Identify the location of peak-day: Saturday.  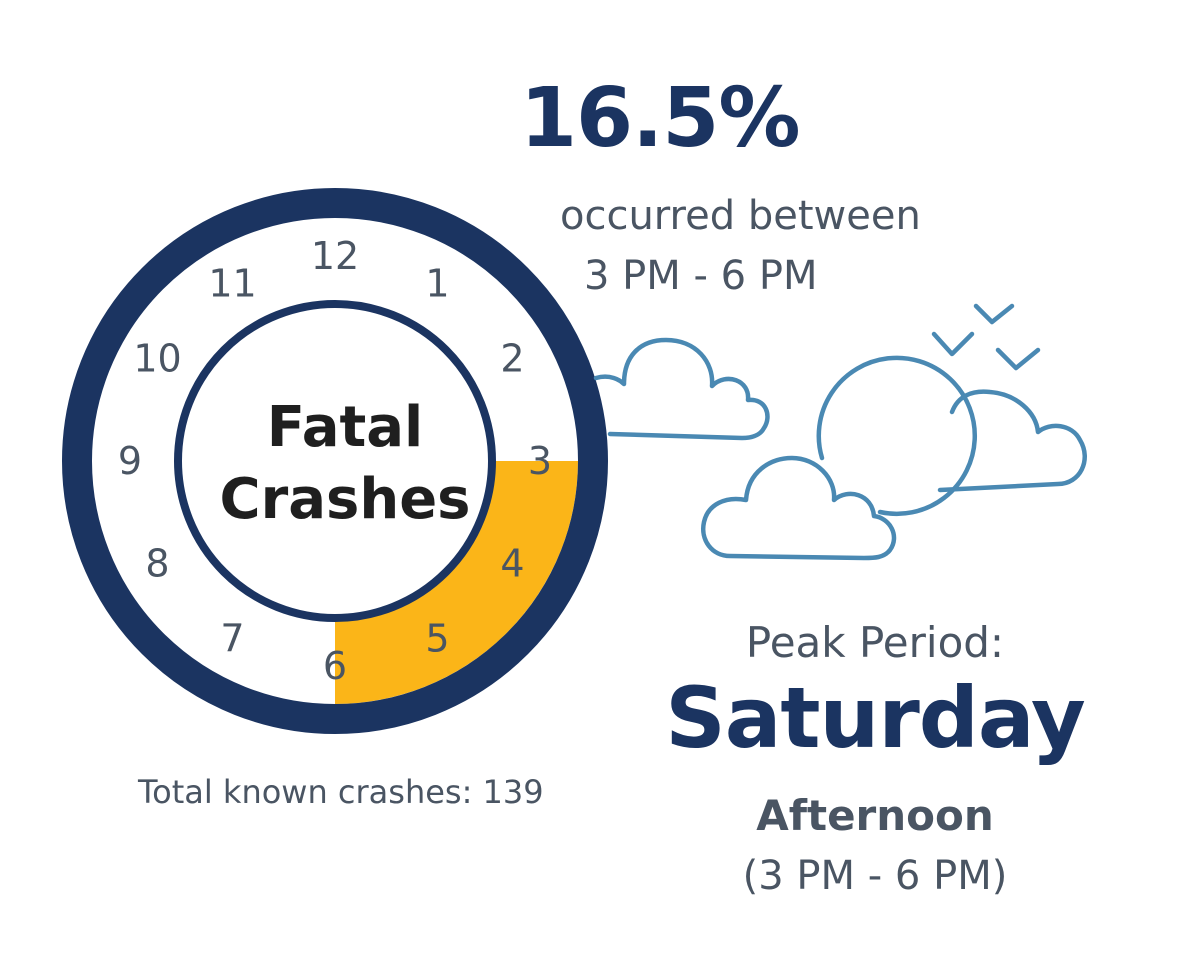
(875, 718).